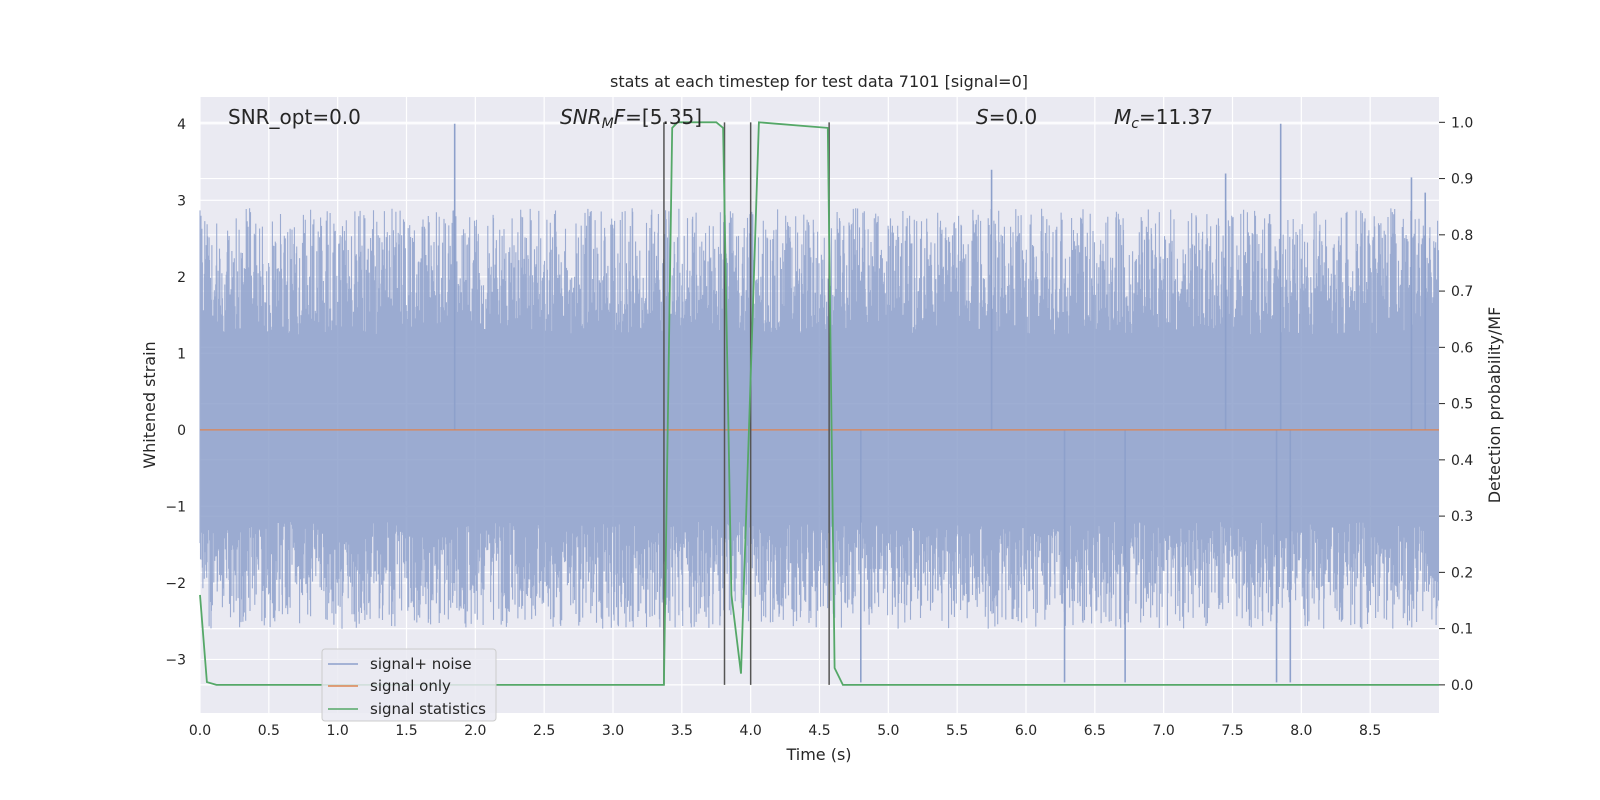  What do you see at coordinates (294, 117) in the screenshot?
I see `annotation-snr-opt: SNR_opt=0.0` at bounding box center [294, 117].